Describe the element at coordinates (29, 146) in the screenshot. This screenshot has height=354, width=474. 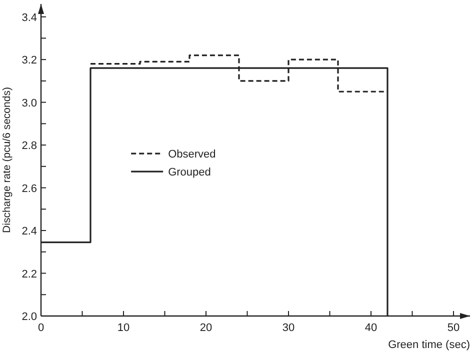
I see `y-tick-label: 2.8` at that location.